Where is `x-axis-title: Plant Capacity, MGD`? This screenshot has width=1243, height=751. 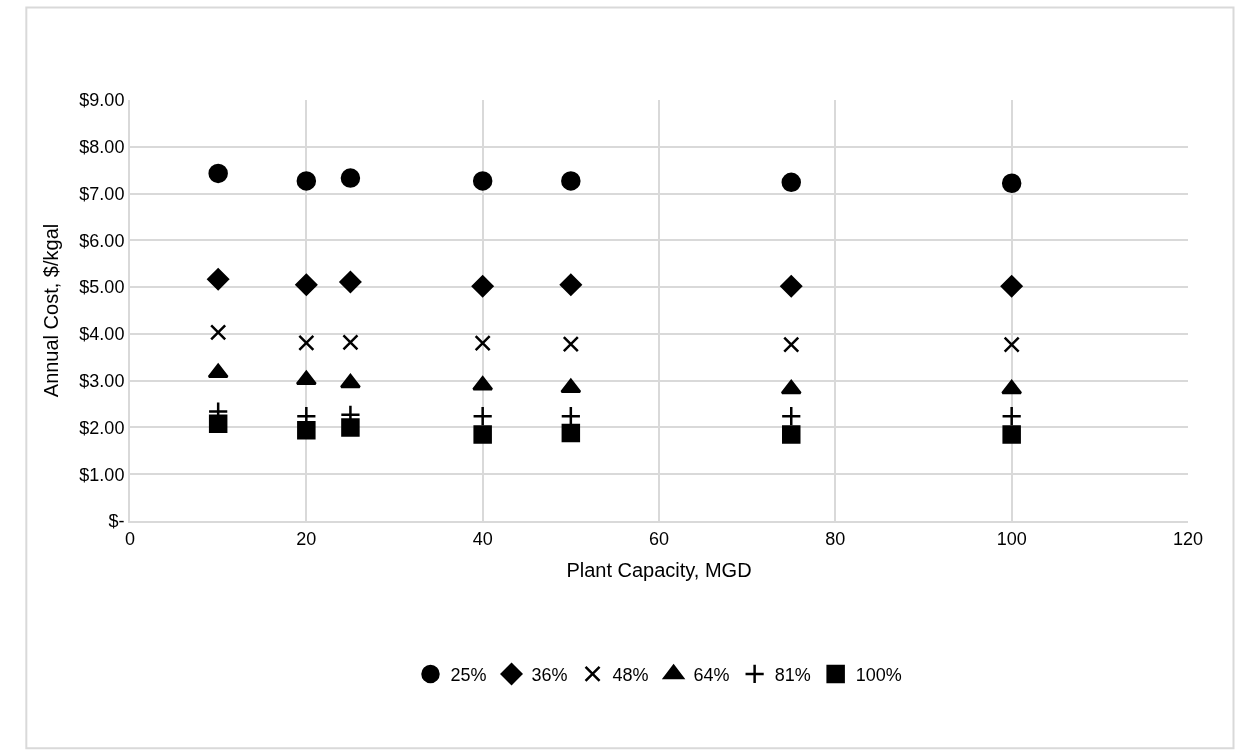
x-axis-title: Plant Capacity, MGD is located at coordinates (659, 569).